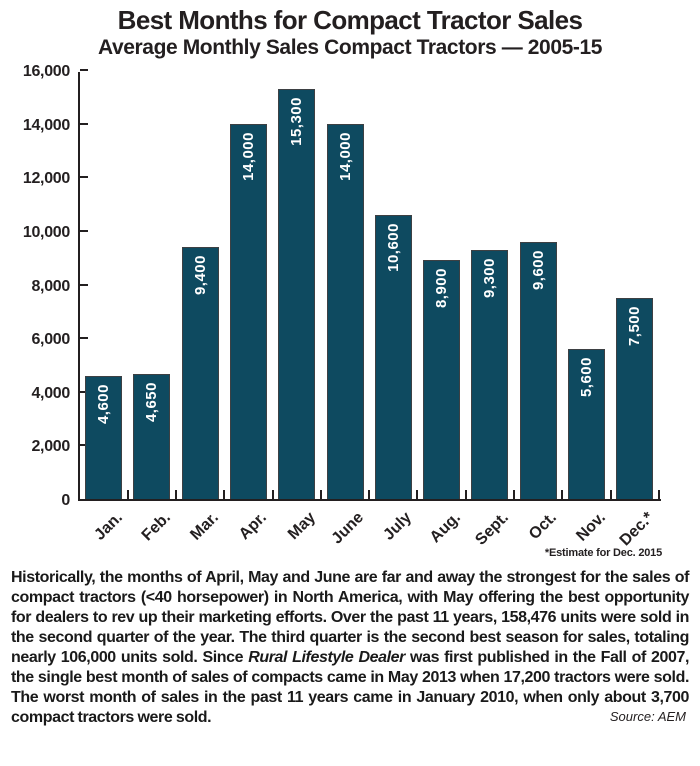 The width and height of the screenshot is (700, 766). What do you see at coordinates (490, 278) in the screenshot?
I see `bar-value-label: 9,300` at bounding box center [490, 278].